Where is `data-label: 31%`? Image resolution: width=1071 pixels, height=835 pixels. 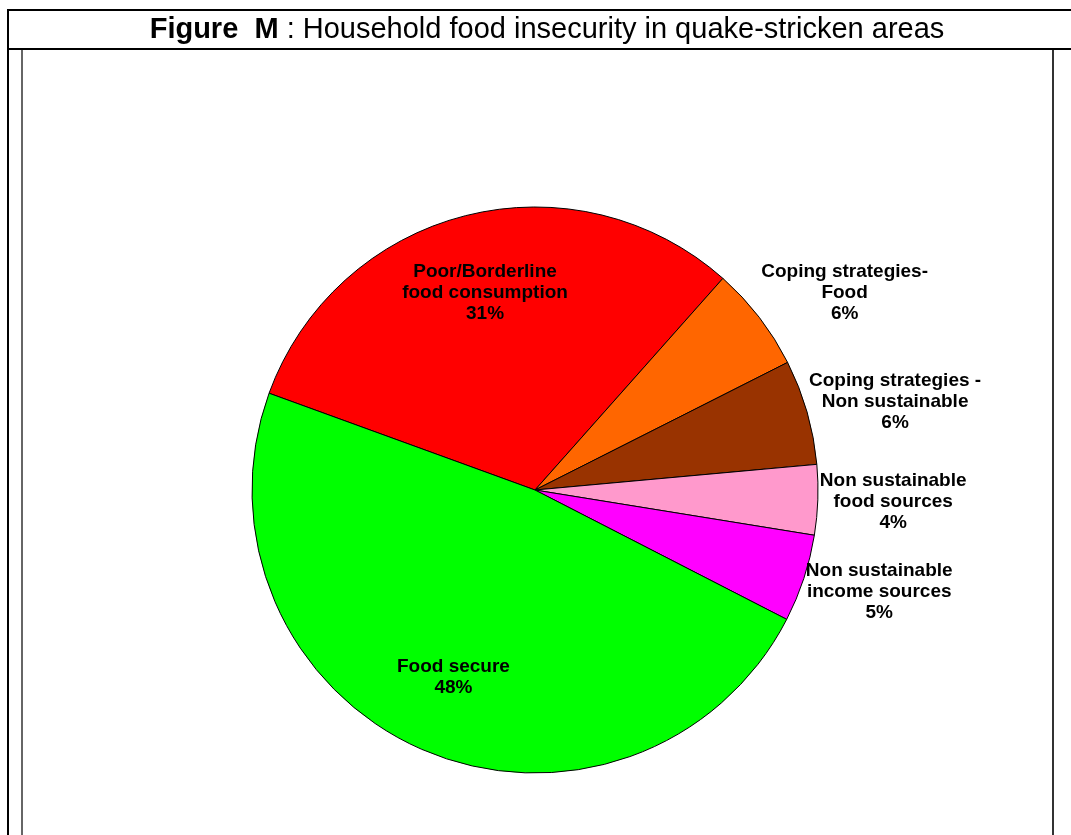 data-label: 31% is located at coordinates (485, 313).